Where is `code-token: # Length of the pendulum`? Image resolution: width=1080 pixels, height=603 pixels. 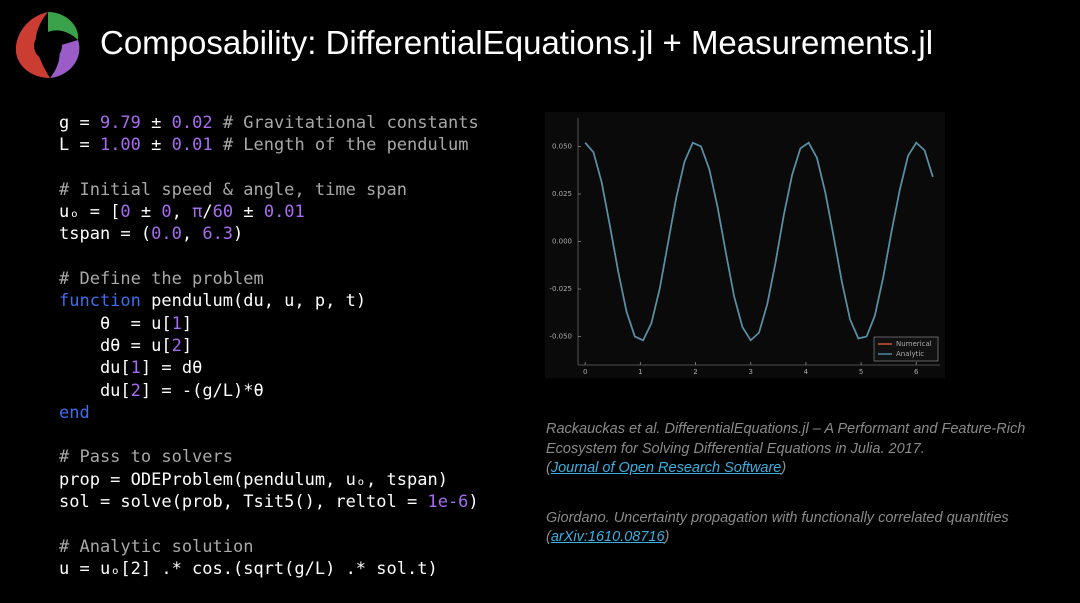 code-token: # Length of the pendulum is located at coordinates (340, 145).